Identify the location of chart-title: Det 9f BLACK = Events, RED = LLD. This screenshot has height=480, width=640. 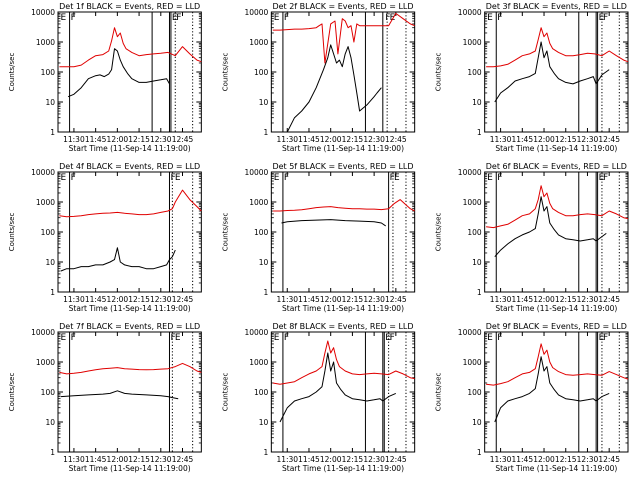
(556, 326).